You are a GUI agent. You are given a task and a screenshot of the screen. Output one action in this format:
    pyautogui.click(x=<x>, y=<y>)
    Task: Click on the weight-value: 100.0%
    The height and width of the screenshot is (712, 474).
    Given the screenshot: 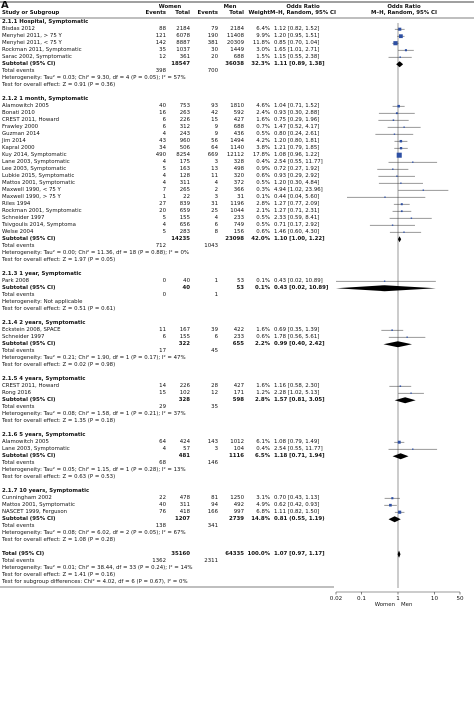 What is the action you would take?
    pyautogui.click(x=258, y=554)
    